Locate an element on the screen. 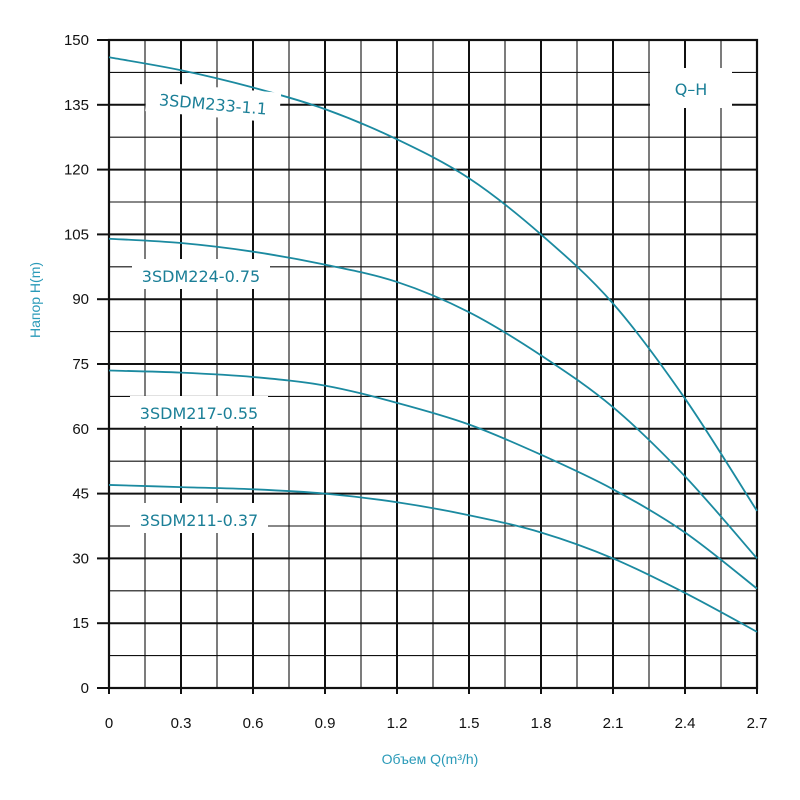 The width and height of the screenshot is (800, 800). x-tick-label: 0.9 is located at coordinates (325, 723).